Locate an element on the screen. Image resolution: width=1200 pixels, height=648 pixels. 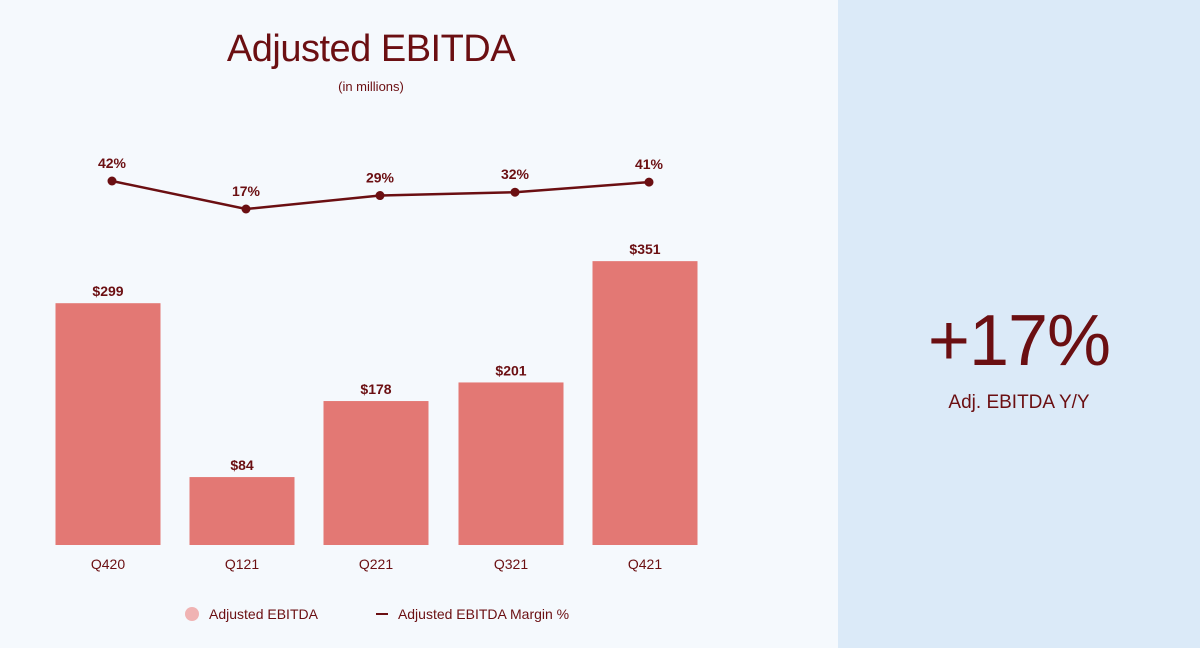
legend-label-line: Adjusted EBITDA Margin % is located at coordinates (483, 614).